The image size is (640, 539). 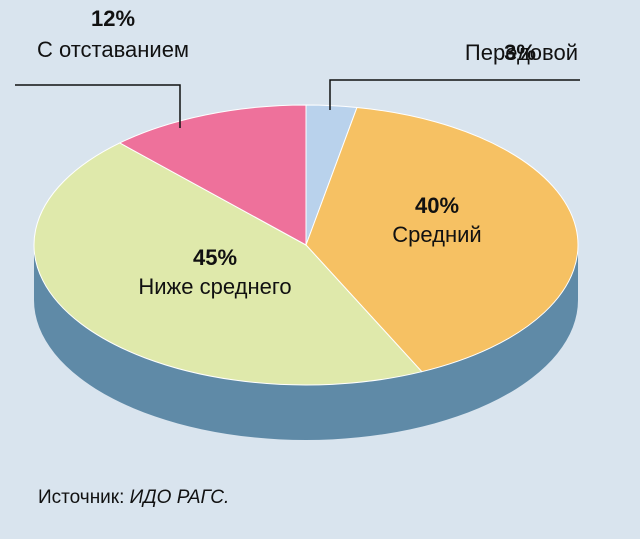 I want to click on source: Источник: ИДО РАГС., so click(x=133, y=497).